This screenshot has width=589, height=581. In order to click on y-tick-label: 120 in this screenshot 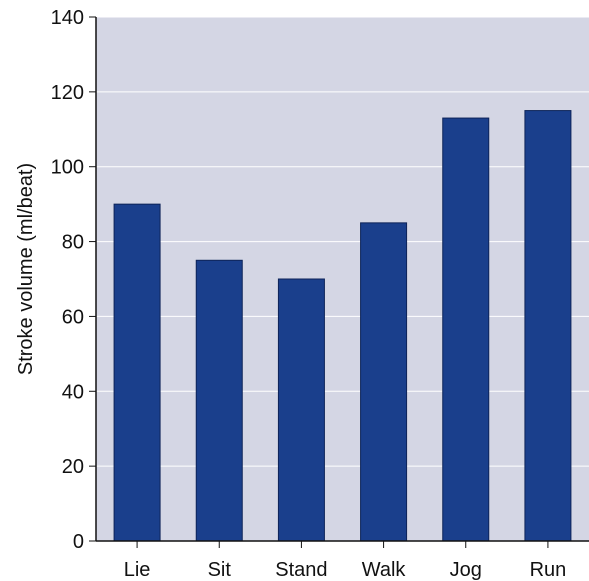, I will do `click(67, 93)`.